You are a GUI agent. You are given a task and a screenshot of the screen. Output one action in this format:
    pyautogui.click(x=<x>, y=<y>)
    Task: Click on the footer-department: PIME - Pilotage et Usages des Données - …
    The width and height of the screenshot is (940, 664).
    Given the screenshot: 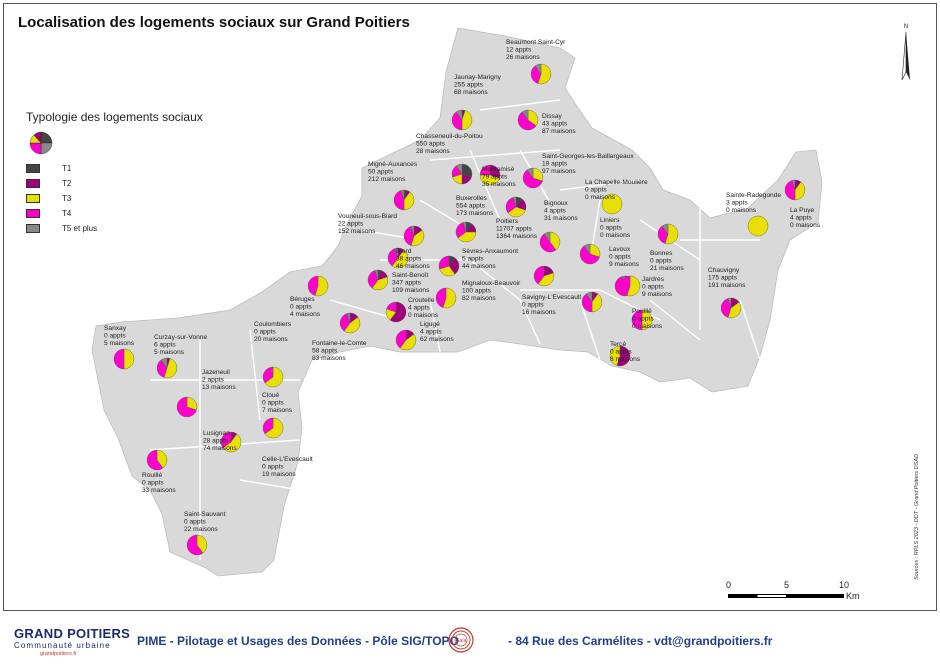 What is the action you would take?
    pyautogui.click(x=298, y=641)
    